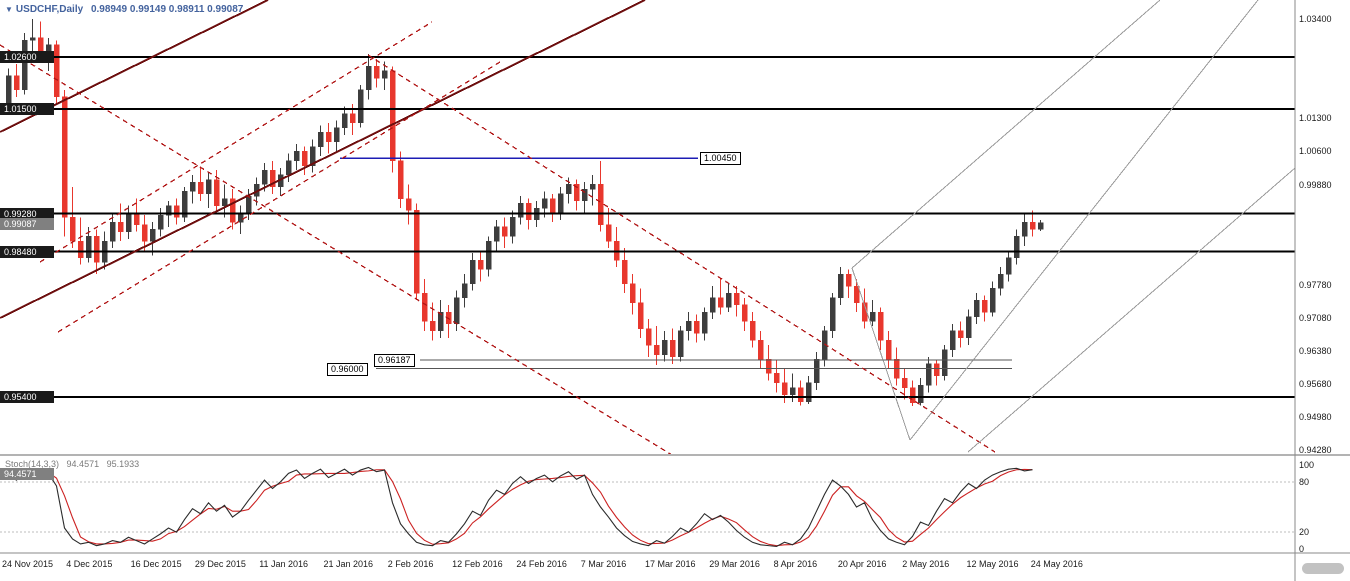 The width and height of the screenshot is (1350, 581). Describe the element at coordinates (83, 464) in the screenshot. I see `stoch-main-value: 94.4571` at that location.